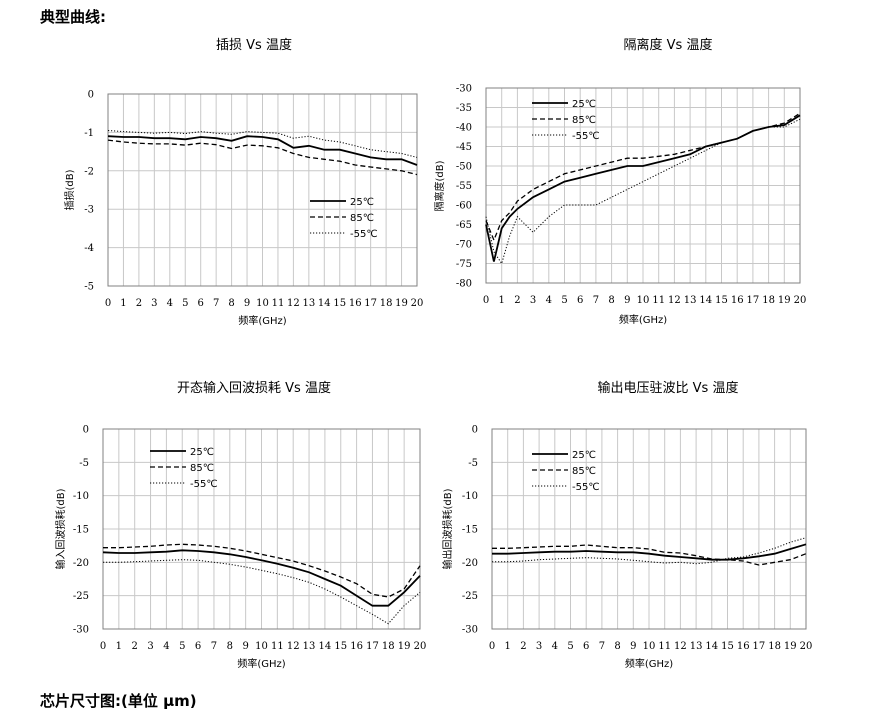 This screenshot has height=720, width=879. I want to click on y-tick-label: -25, so click(470, 596).